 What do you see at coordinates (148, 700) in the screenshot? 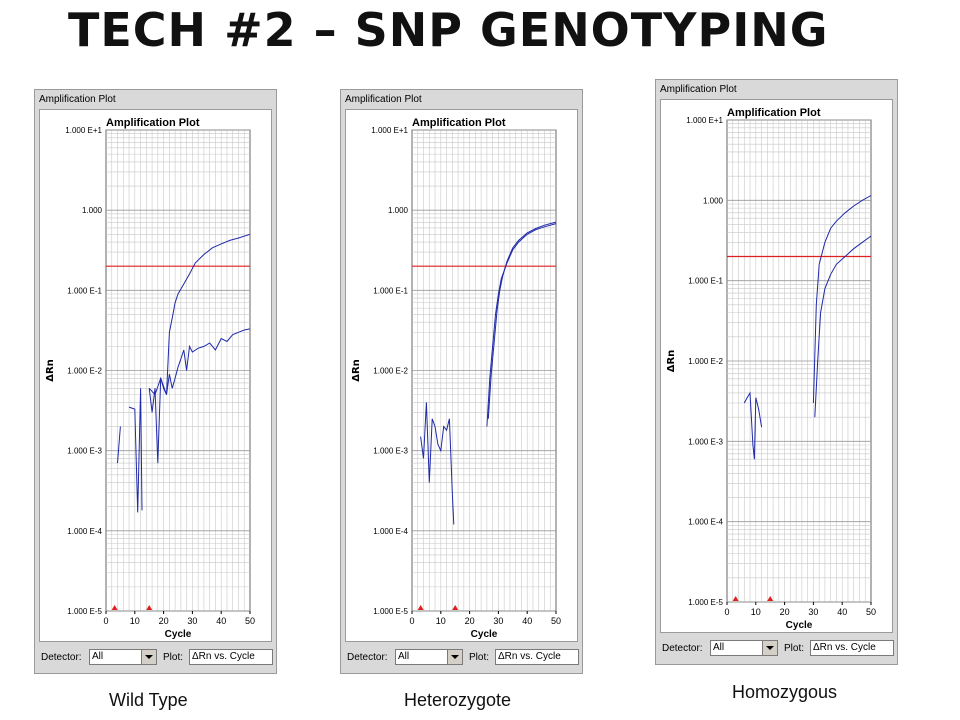
I see `caption-wild-type: Wild Type` at bounding box center [148, 700].